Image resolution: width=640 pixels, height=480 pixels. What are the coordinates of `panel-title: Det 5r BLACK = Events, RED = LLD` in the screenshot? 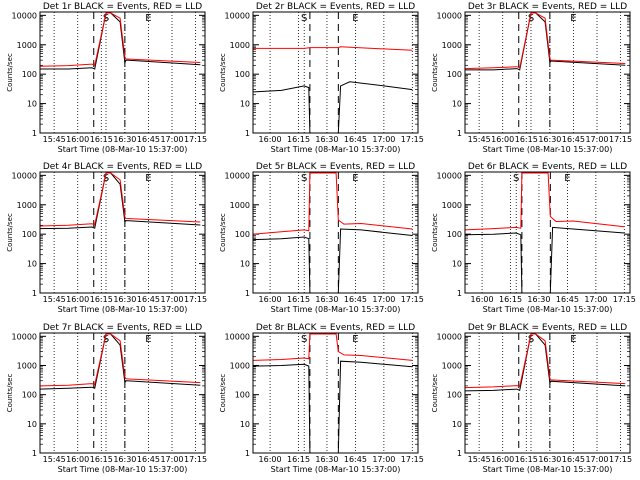 It's located at (335, 167).